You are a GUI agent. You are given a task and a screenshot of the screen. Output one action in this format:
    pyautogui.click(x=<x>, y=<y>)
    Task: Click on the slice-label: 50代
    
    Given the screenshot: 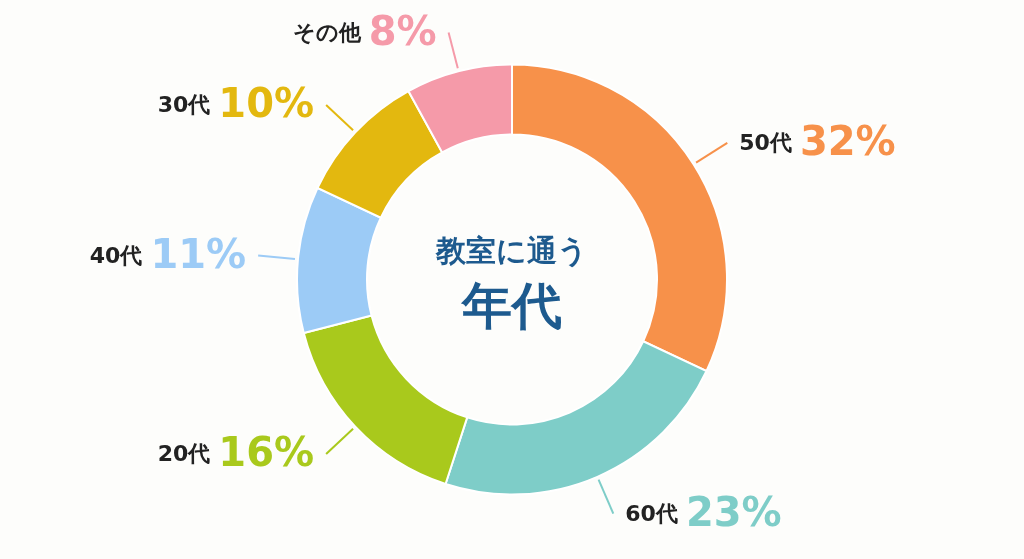 What is the action you would take?
    pyautogui.click(x=765, y=142)
    